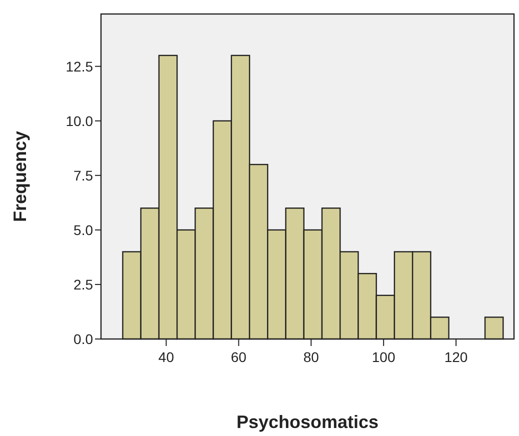 This screenshot has height=436, width=519. What do you see at coordinates (166, 357) in the screenshot?
I see `x-tick-label: 40` at bounding box center [166, 357].